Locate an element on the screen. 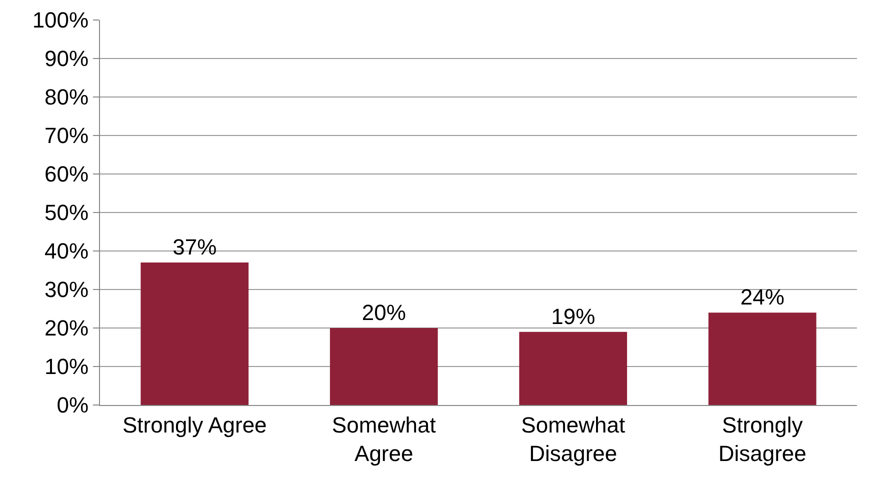  x-tick-label: Strongly Disagree is located at coordinates (762, 439).